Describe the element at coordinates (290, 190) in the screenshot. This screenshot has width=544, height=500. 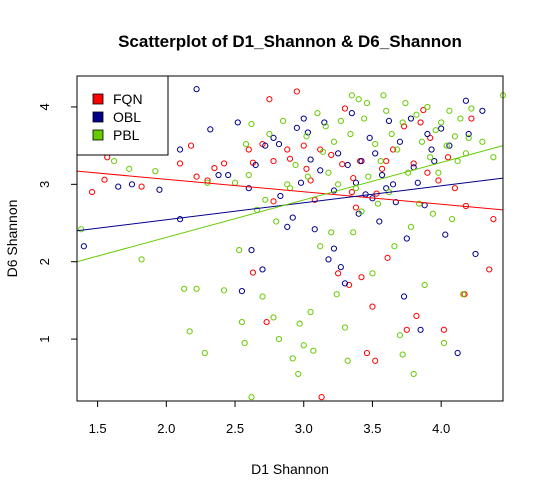
I see `regression-line-fqn` at that location.